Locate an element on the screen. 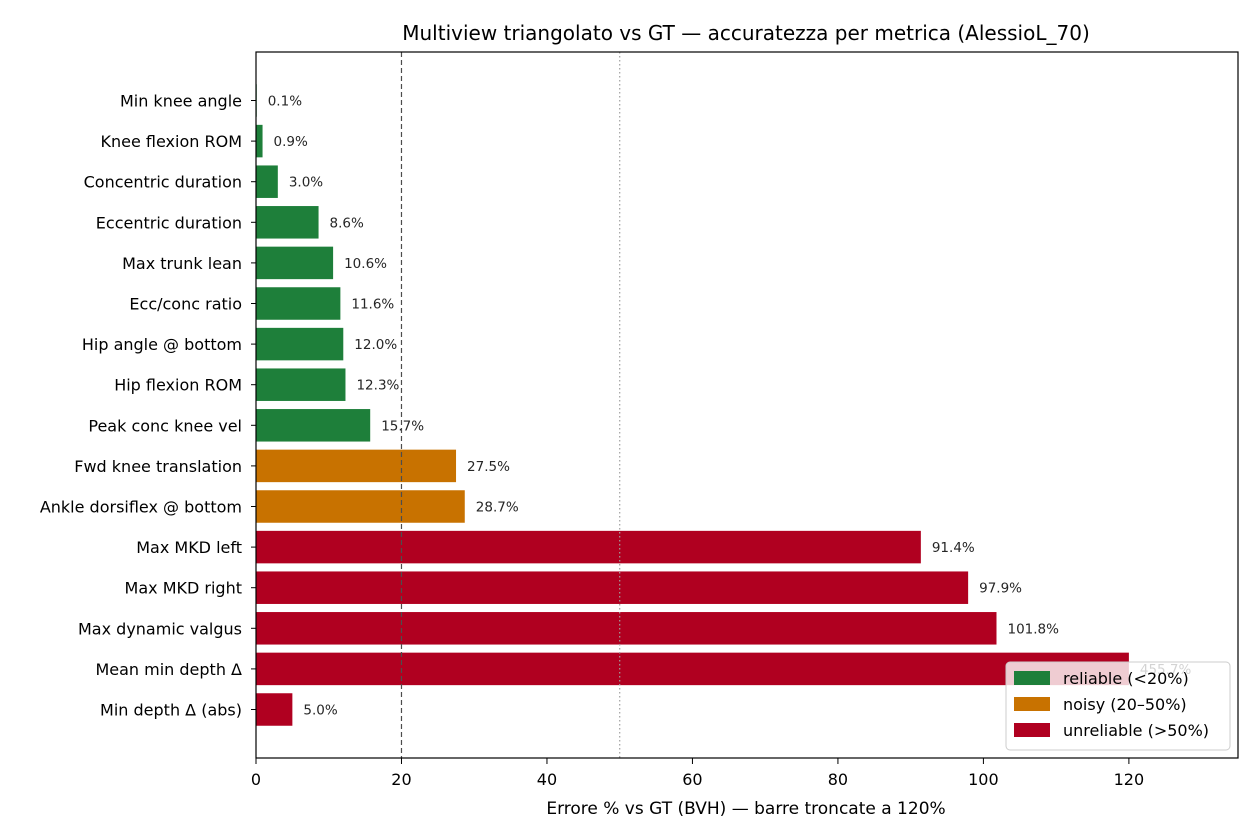 The width and height of the screenshot is (1260, 840). category-tick-label: Max MKD right is located at coordinates (183, 588).